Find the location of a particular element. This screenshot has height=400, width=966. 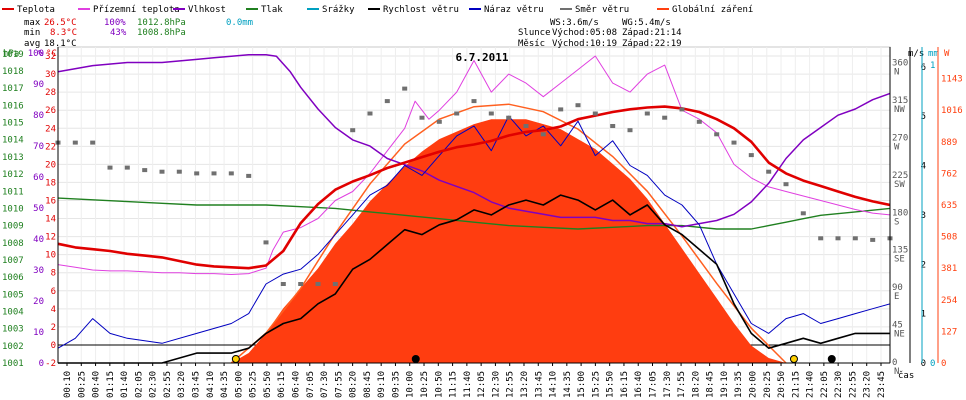

wind-info-wg: WG:5.4m/s is located at coordinates (646, 23).